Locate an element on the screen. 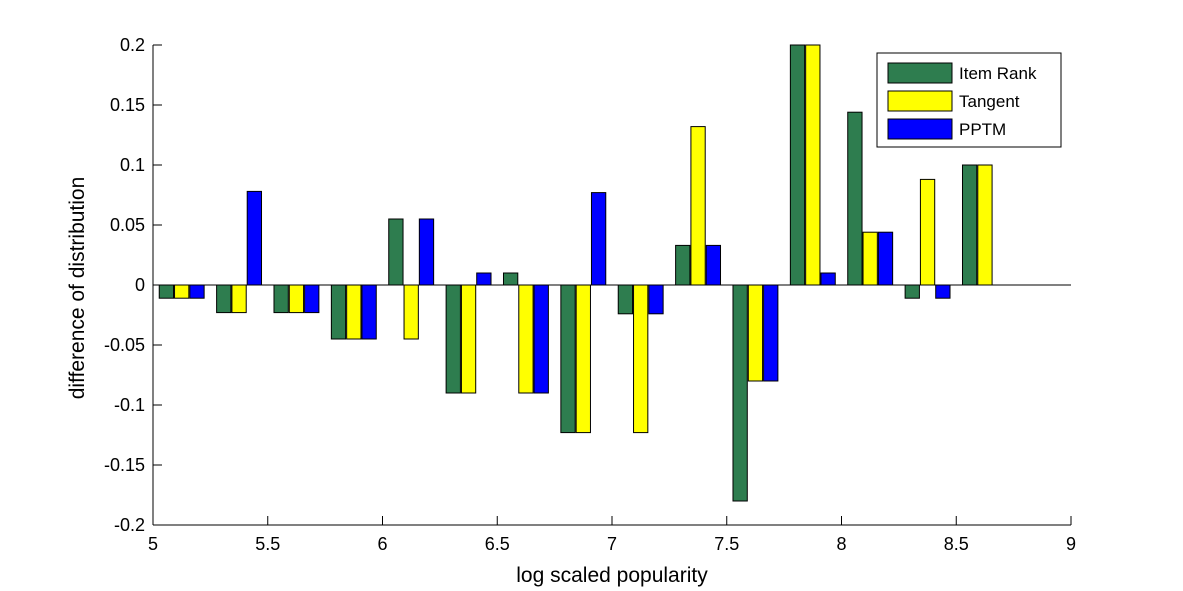 Image resolution: width=1183 pixels, height=591 pixels. x-tick-label: 6 is located at coordinates (382, 544).